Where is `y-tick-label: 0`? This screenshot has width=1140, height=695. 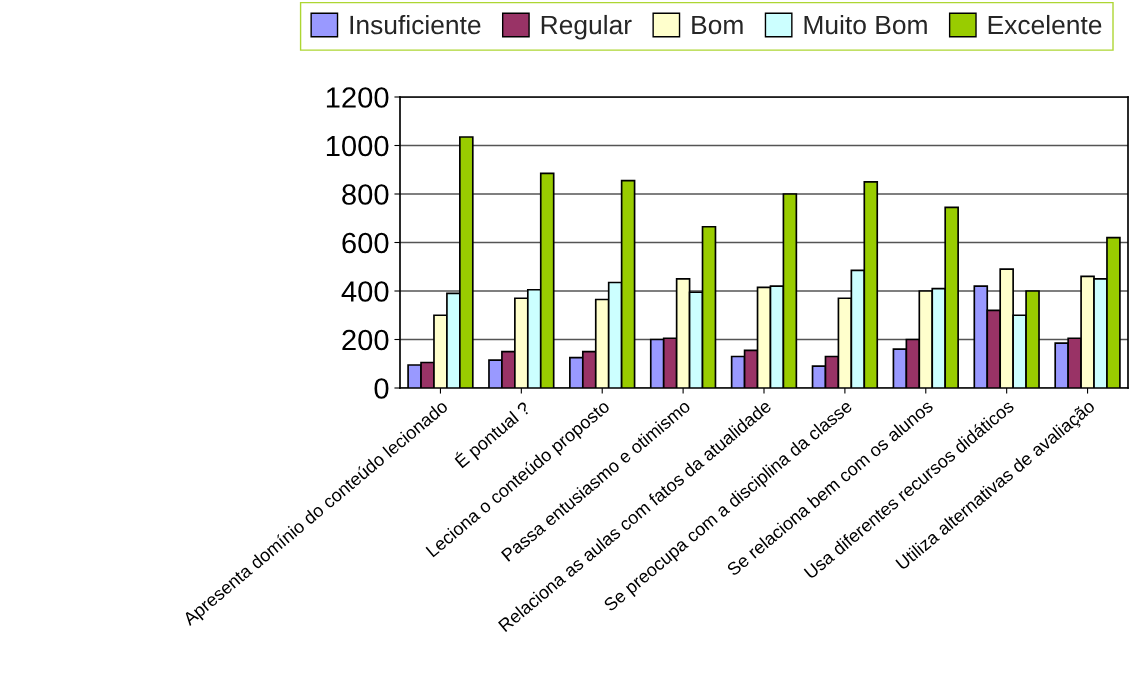 y-tick-label: 0 is located at coordinates (381, 388).